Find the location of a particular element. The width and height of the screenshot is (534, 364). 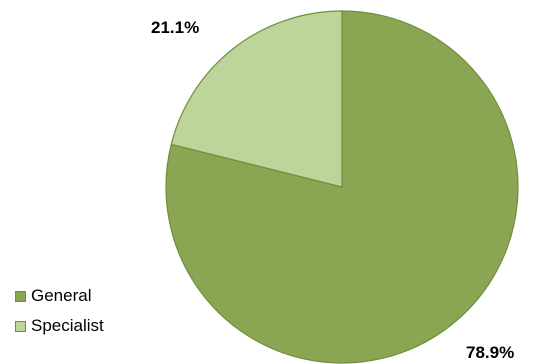

legend: General Specialist is located at coordinates (59, 316).